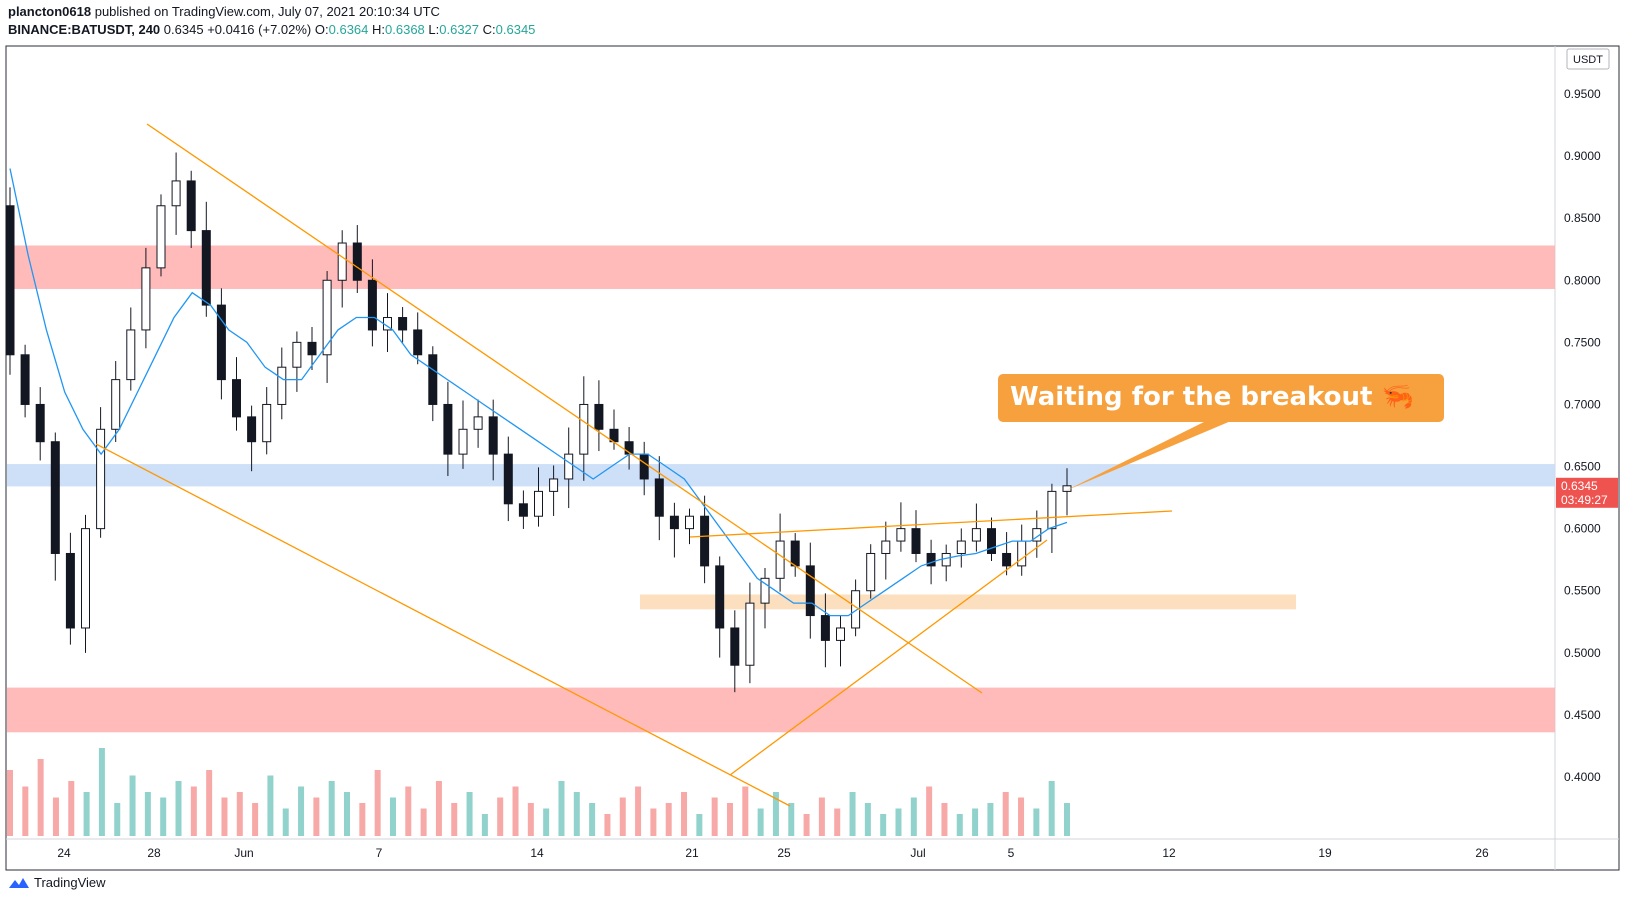 This screenshot has height=904, width=1627. Describe the element at coordinates (1582, 591) in the screenshot. I see `price-tick-label: 0.5500` at that location.